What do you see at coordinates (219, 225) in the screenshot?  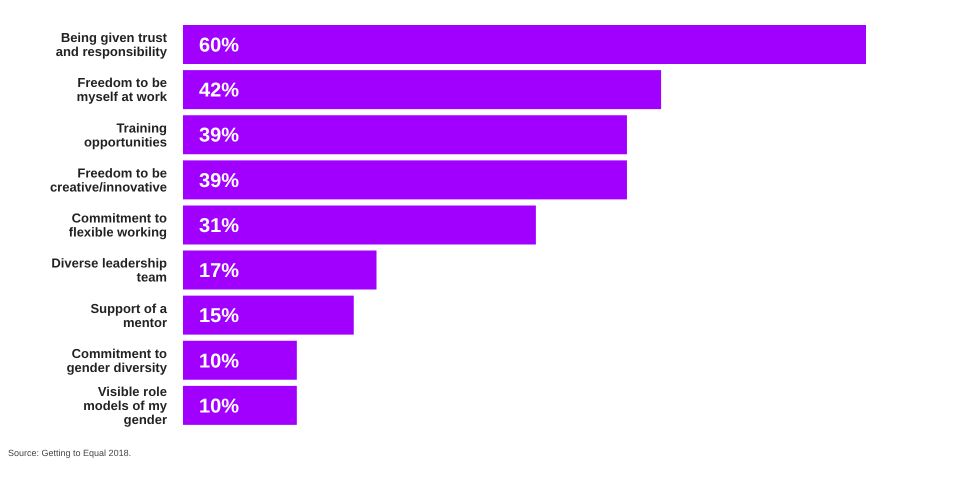 I see `data-label: 31%` at bounding box center [219, 225].